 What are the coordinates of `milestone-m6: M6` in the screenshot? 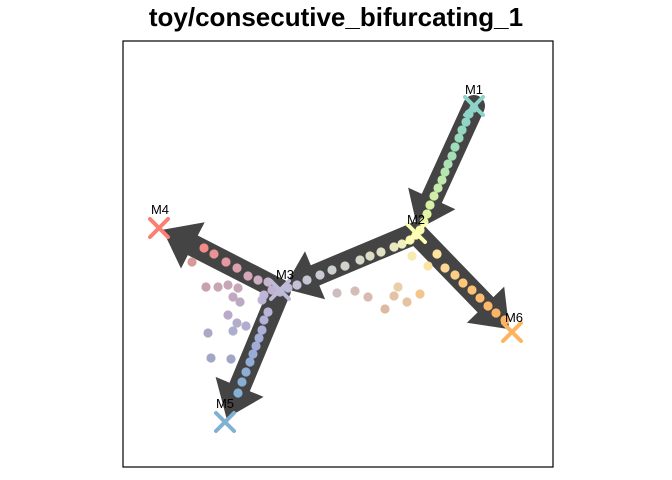 It's located at (512, 326).